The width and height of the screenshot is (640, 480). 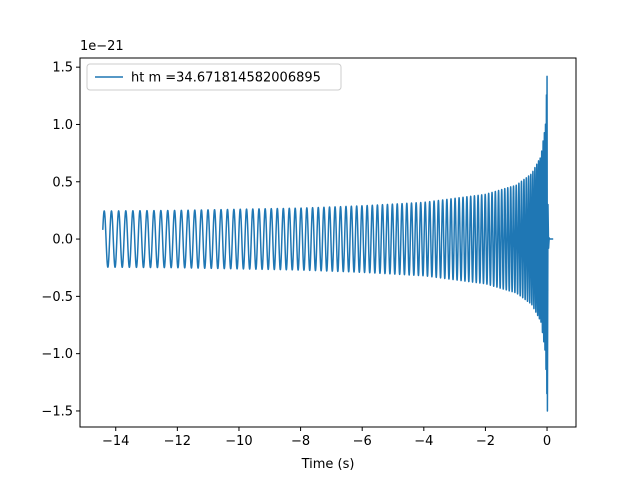 I want to click on x-tick-label: −8, so click(x=300, y=441).